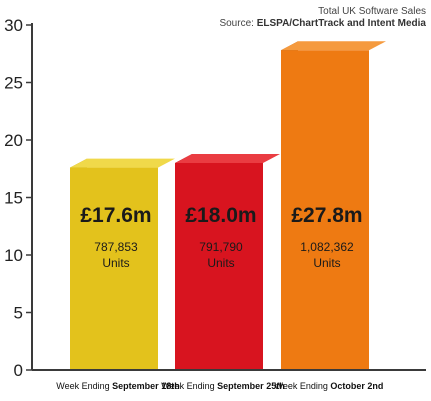 The width and height of the screenshot is (431, 401). What do you see at coordinates (251, 386) in the screenshot?
I see `x-tick-label-date: September 25th` at bounding box center [251, 386].